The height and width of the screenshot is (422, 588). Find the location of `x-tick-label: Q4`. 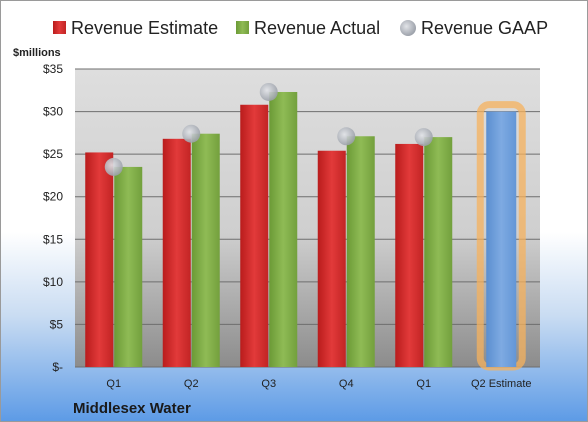

x-tick-label: Q4 is located at coordinates (346, 384).